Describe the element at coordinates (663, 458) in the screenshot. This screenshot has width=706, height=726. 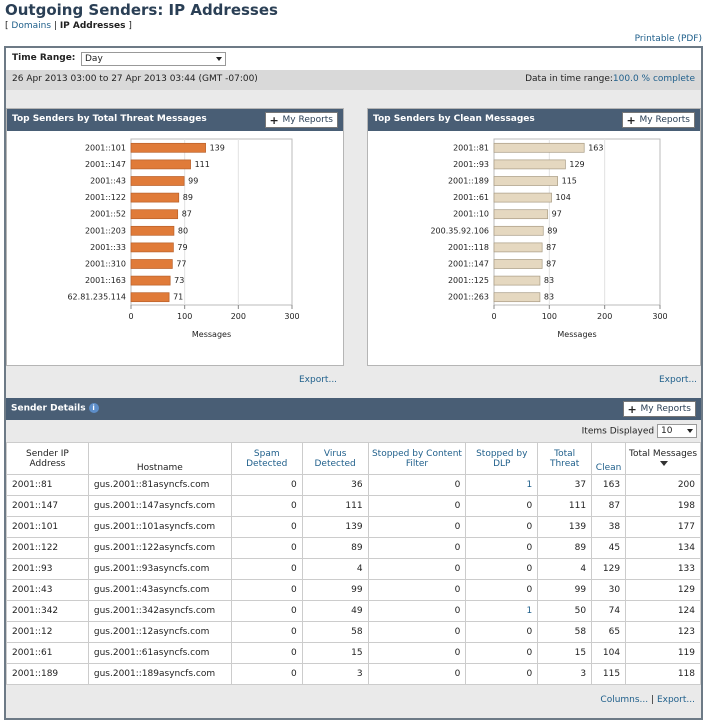
I see `col-total-messages: Total Messages` at that location.